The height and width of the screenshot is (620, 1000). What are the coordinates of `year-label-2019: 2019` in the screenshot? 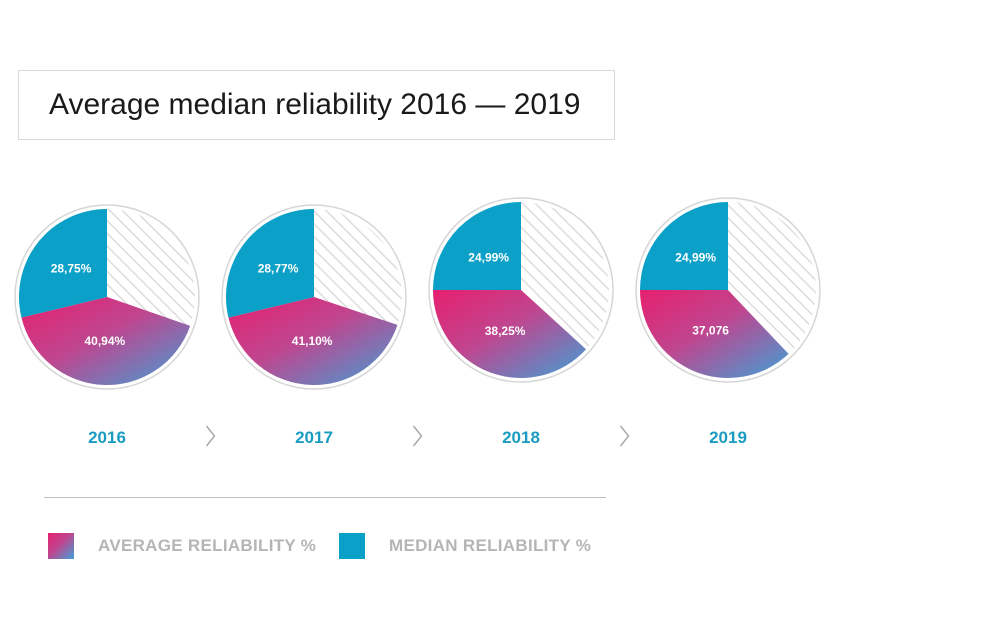 It's located at (728, 437).